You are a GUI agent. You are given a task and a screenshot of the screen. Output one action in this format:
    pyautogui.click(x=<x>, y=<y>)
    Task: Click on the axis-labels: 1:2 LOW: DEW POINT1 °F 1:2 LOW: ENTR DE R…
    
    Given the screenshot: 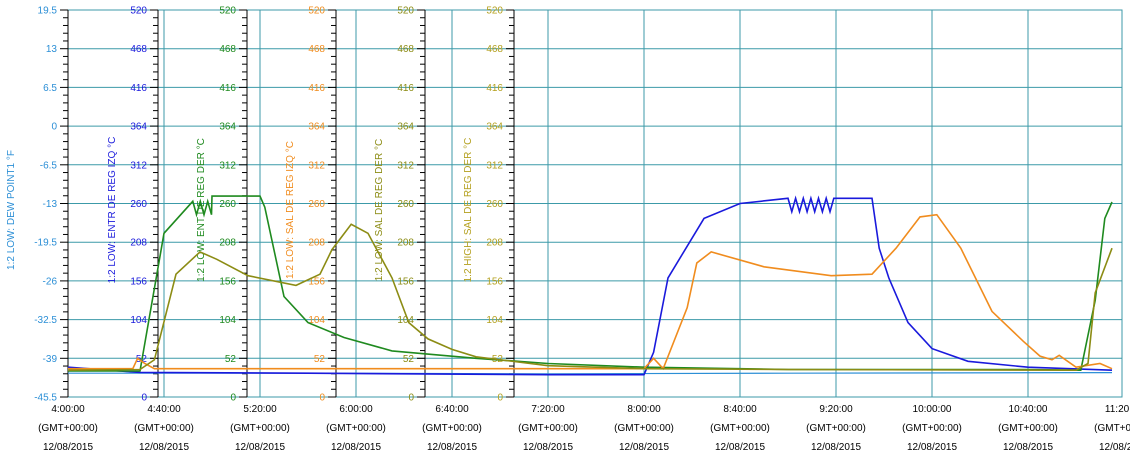 What is the action you would take?
    pyautogui.click(x=240, y=210)
    